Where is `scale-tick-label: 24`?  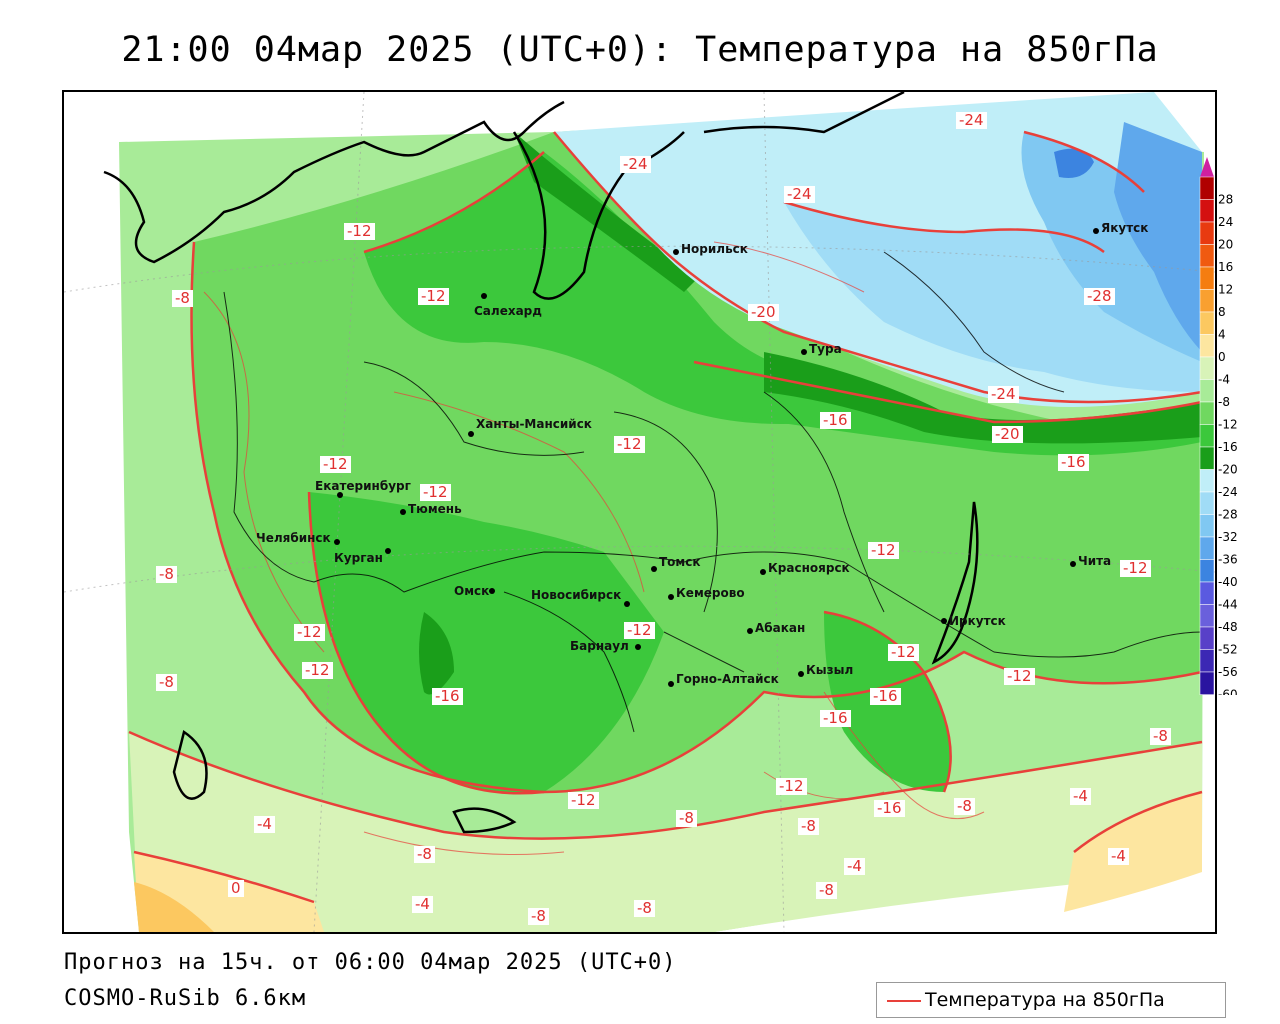
scale-tick-label: 24 is located at coordinates (1225, 222).